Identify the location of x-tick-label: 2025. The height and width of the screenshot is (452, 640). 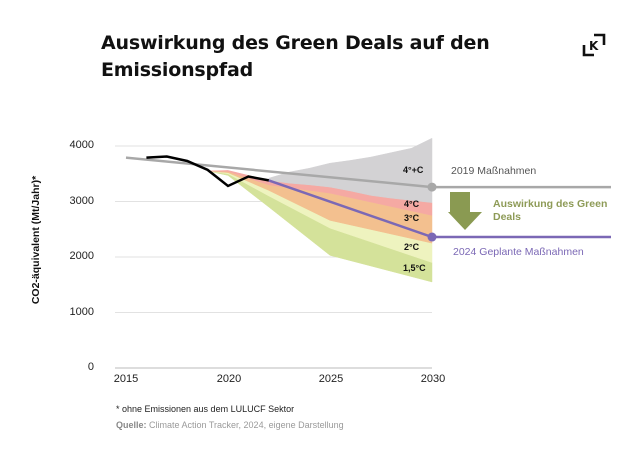
(331, 379).